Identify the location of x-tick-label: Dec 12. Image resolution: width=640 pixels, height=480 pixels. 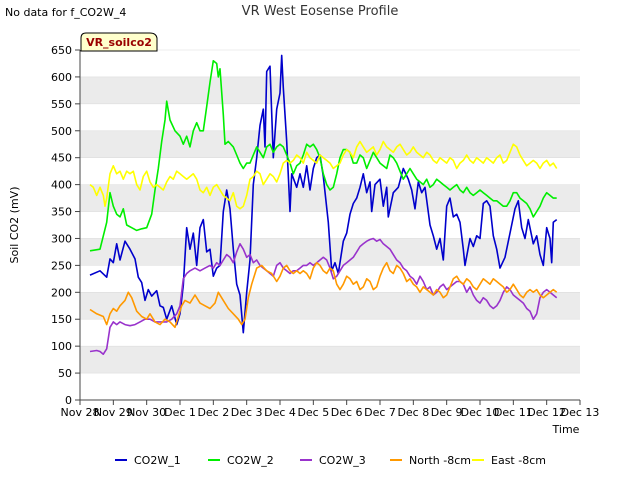
(546, 412).